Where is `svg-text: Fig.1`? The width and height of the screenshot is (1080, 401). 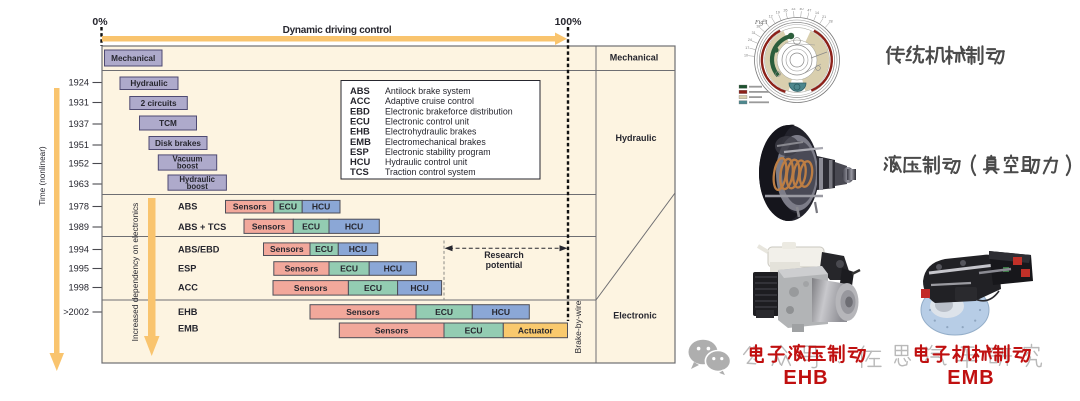
svg-text: Fig.1 is located at coordinates (761, 23).